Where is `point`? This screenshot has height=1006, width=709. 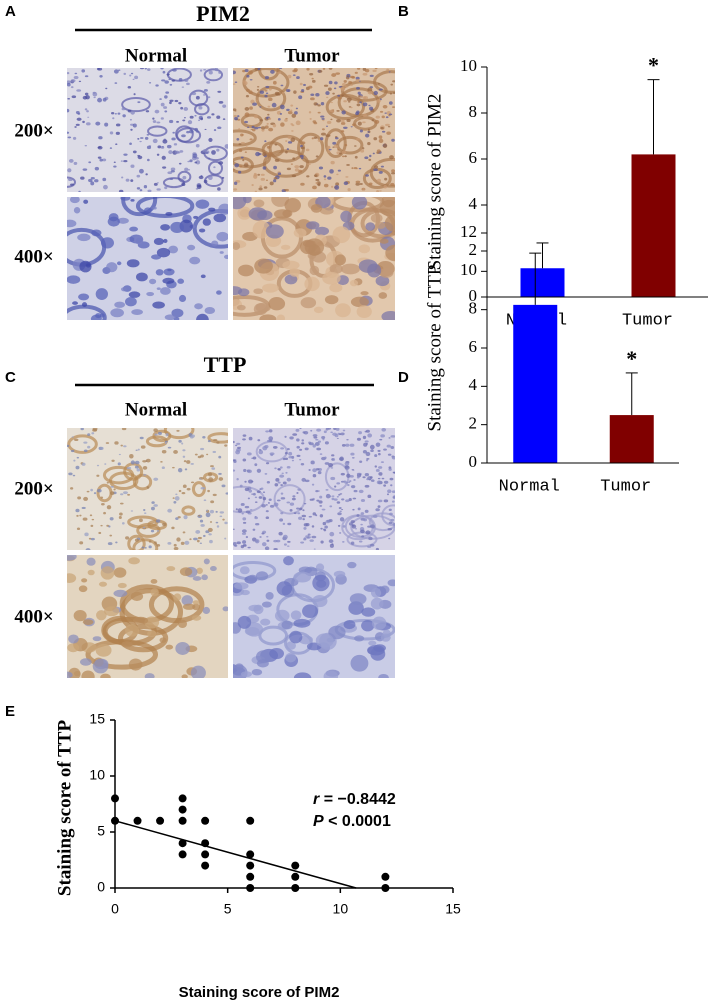 point is located at coordinates (205, 843).